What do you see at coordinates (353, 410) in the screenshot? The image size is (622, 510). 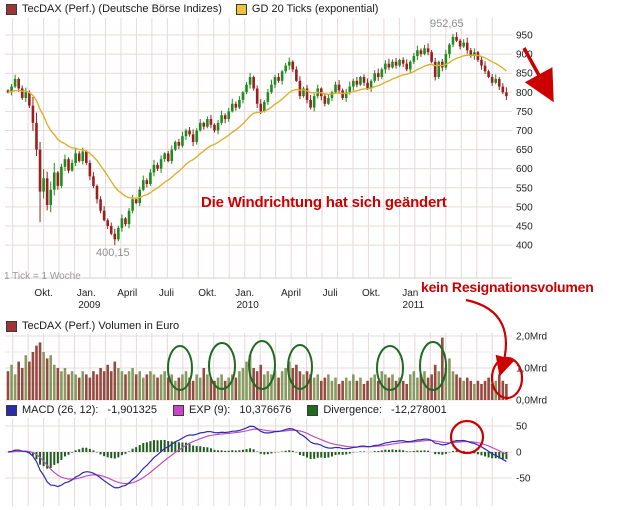 I see `divergence-legend-label: Divergence:` at bounding box center [353, 410].